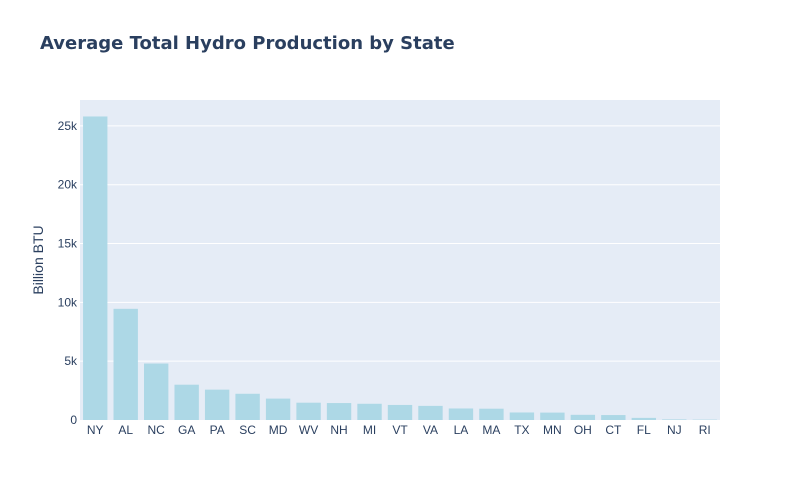 The width and height of the screenshot is (800, 500). Describe the element at coordinates (38, 259) in the screenshot. I see `y-axis-title: Billion BTU` at that location.